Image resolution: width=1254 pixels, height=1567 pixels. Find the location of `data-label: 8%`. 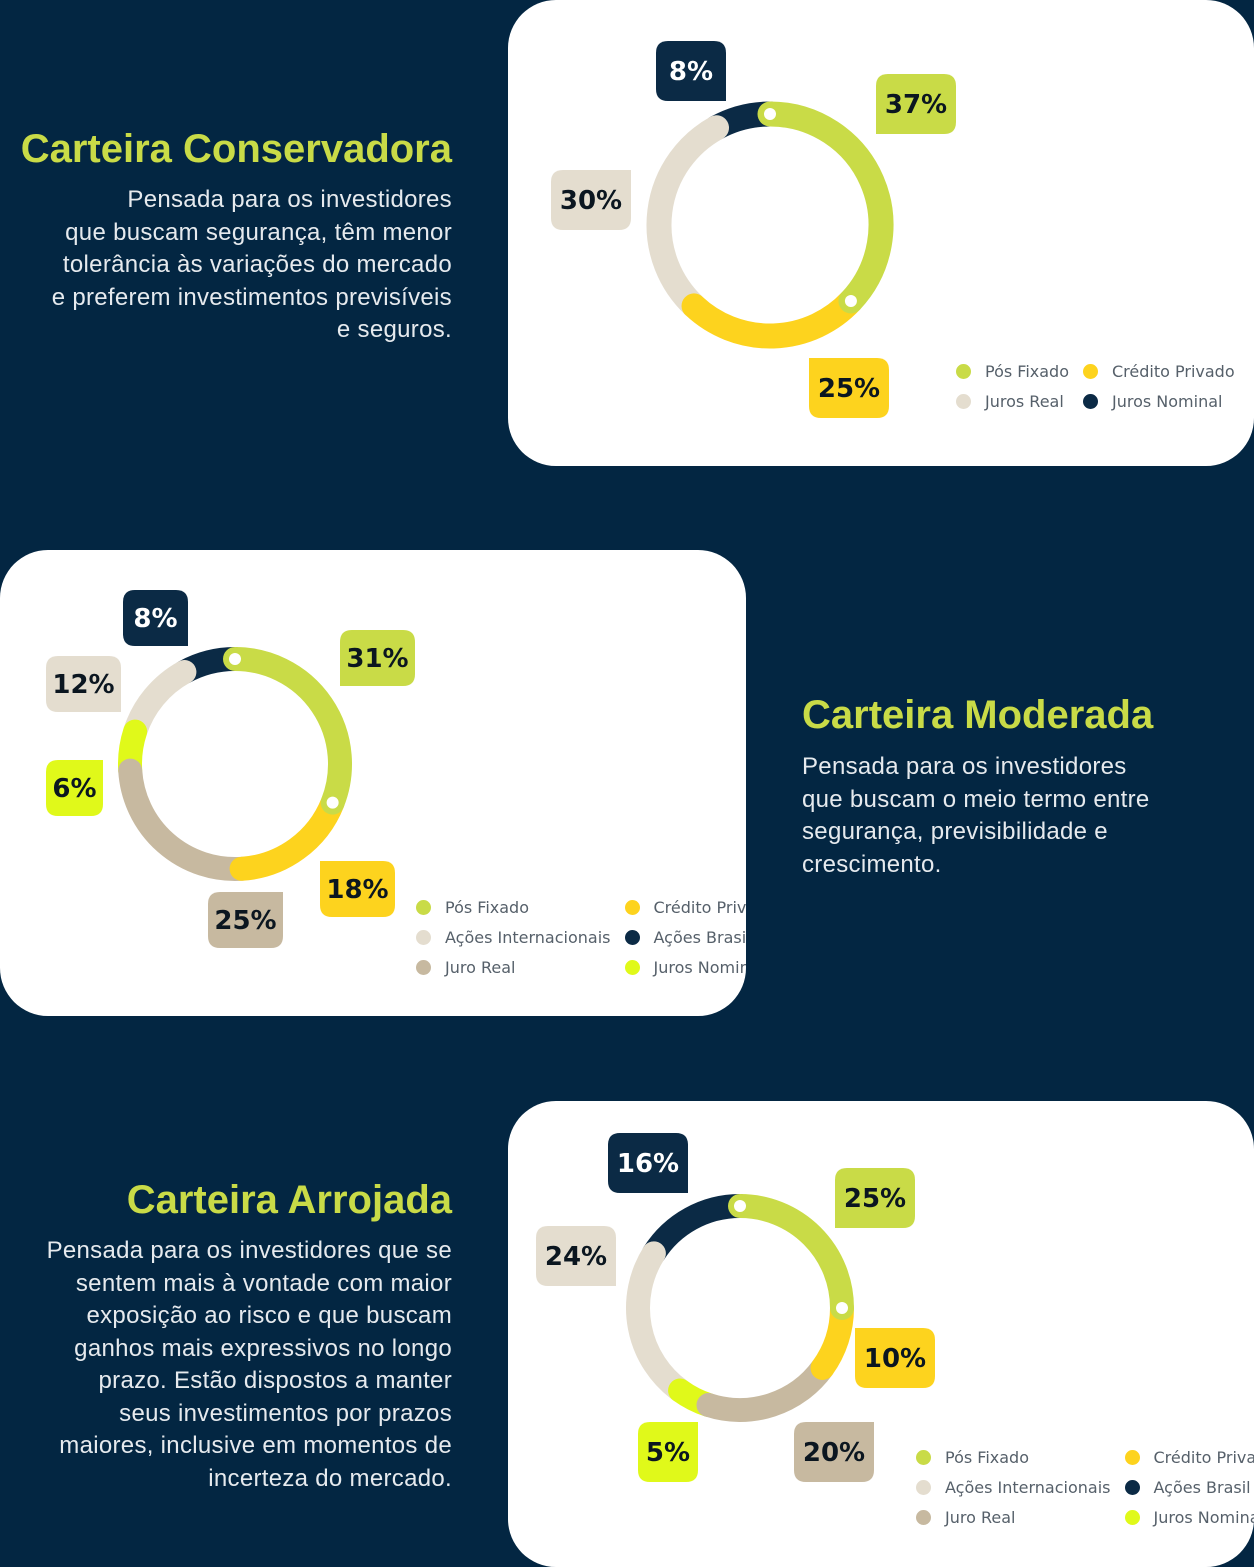

data-label: 8% is located at coordinates (691, 71).